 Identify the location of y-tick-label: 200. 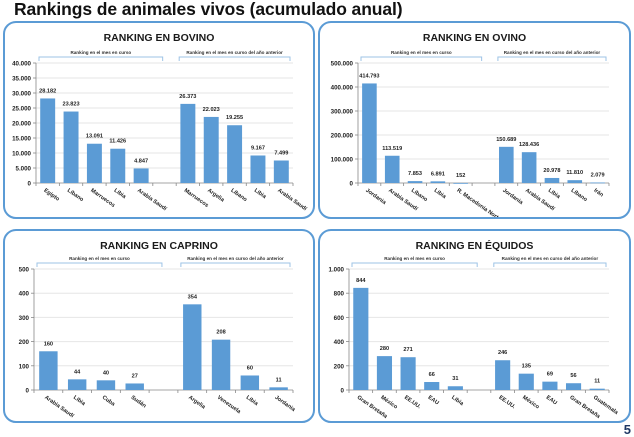
(24, 342).